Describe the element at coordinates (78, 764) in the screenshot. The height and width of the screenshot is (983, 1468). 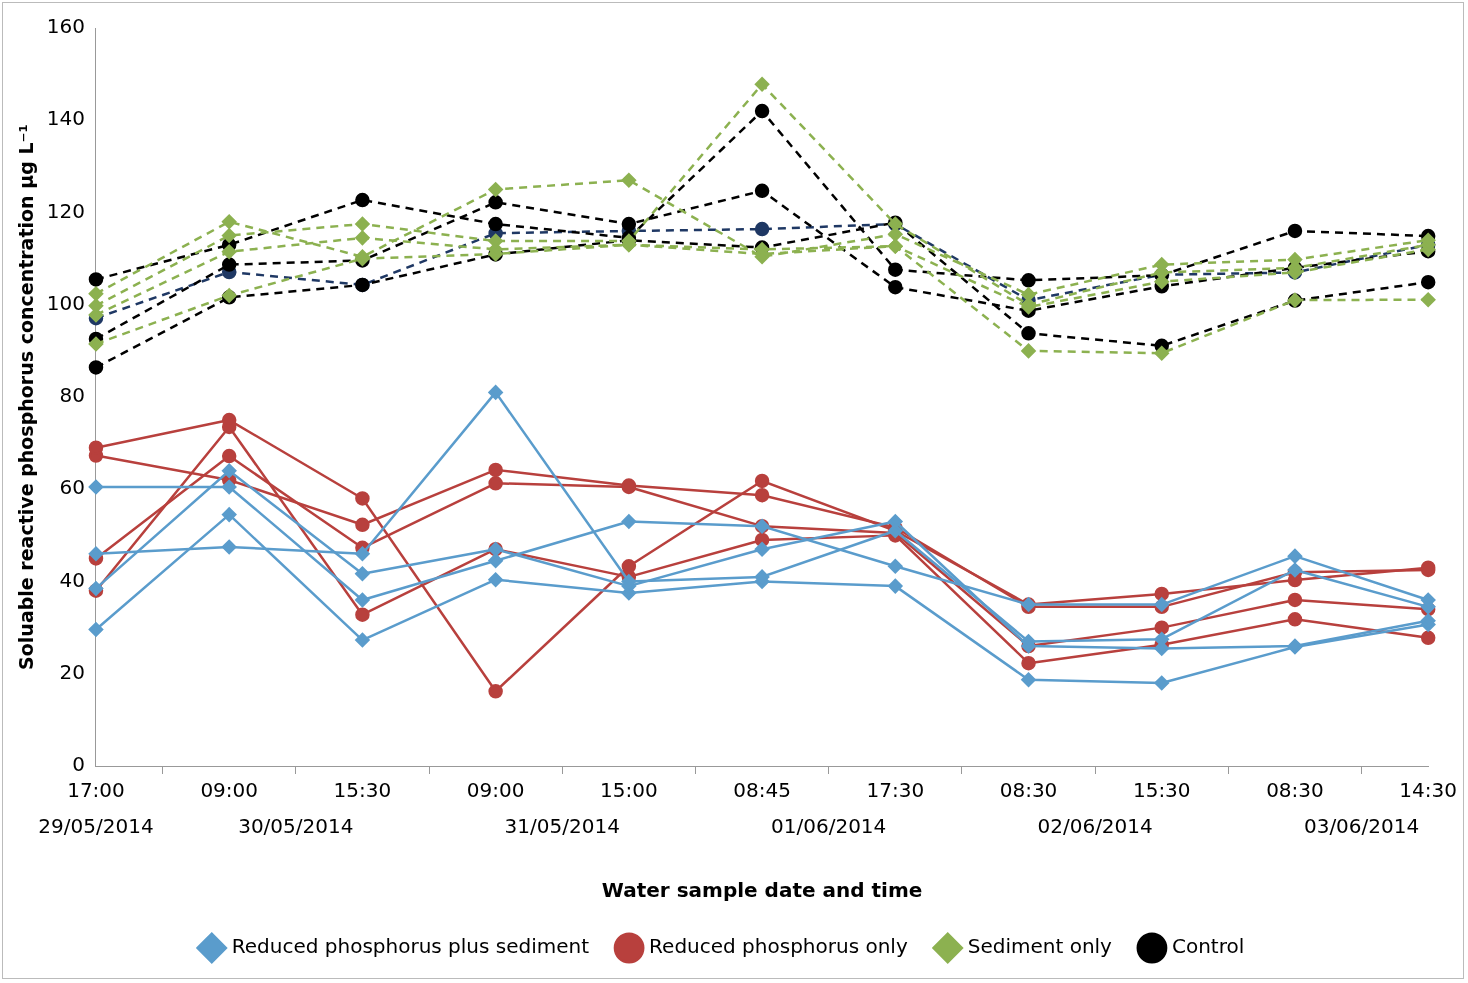
I see `y-tick-label: 0` at that location.